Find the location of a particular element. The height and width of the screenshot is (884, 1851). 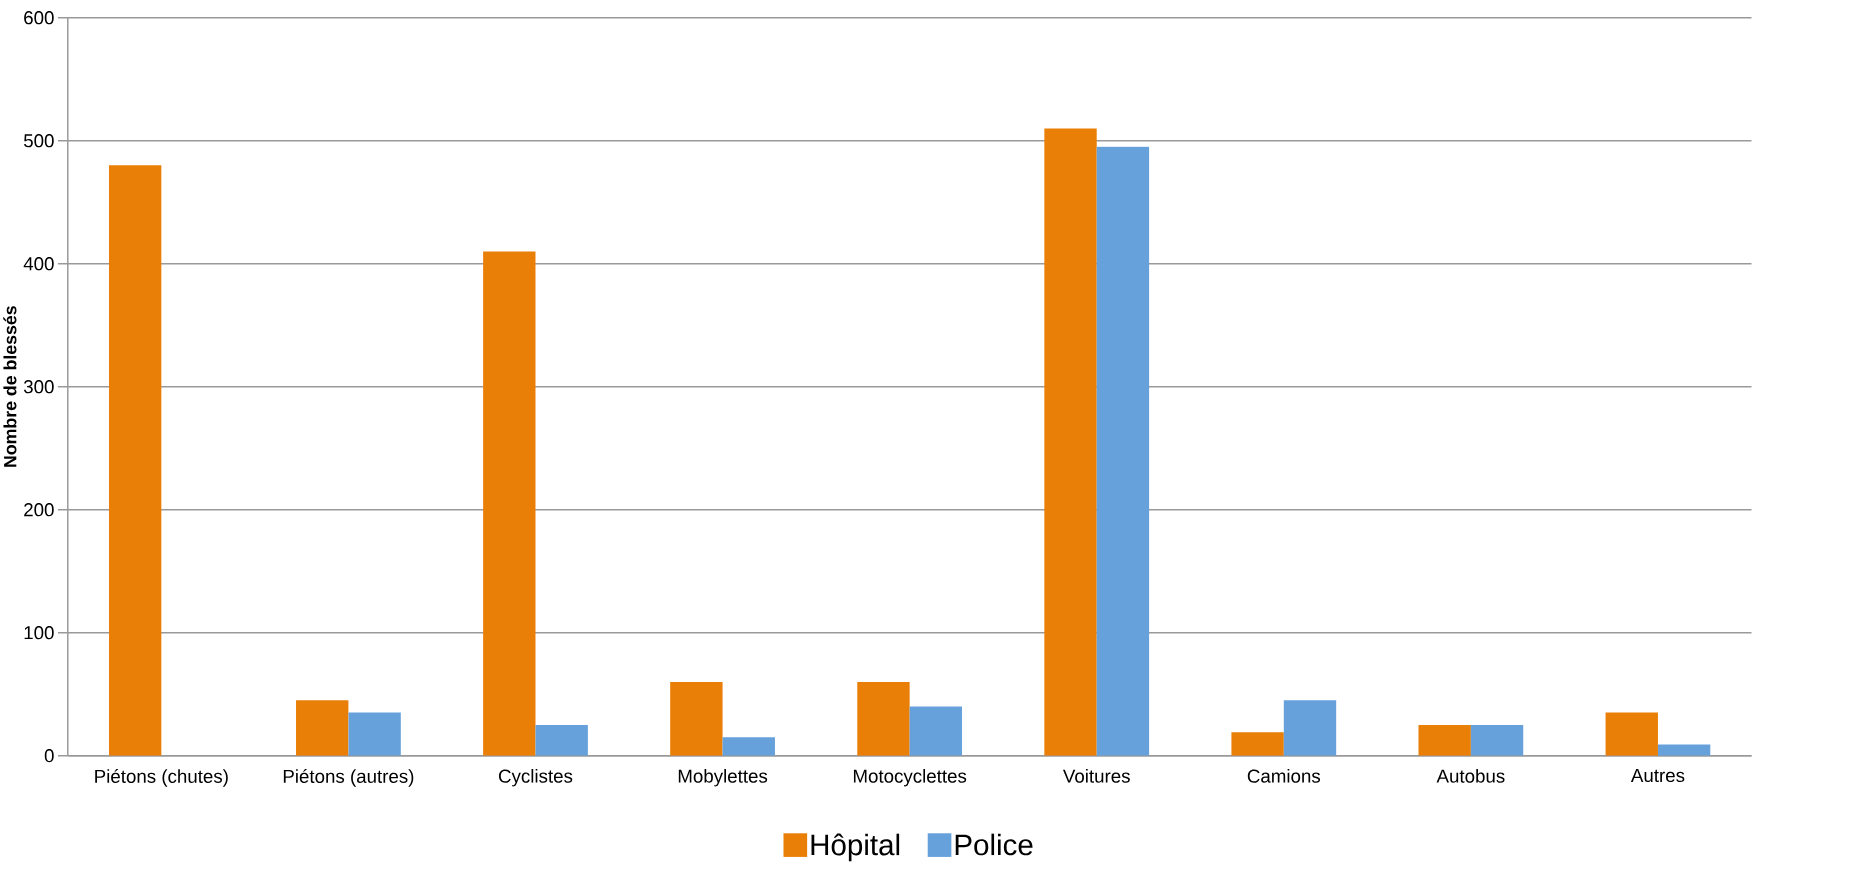

x-tick-label: Motocyclettes is located at coordinates (910, 778).